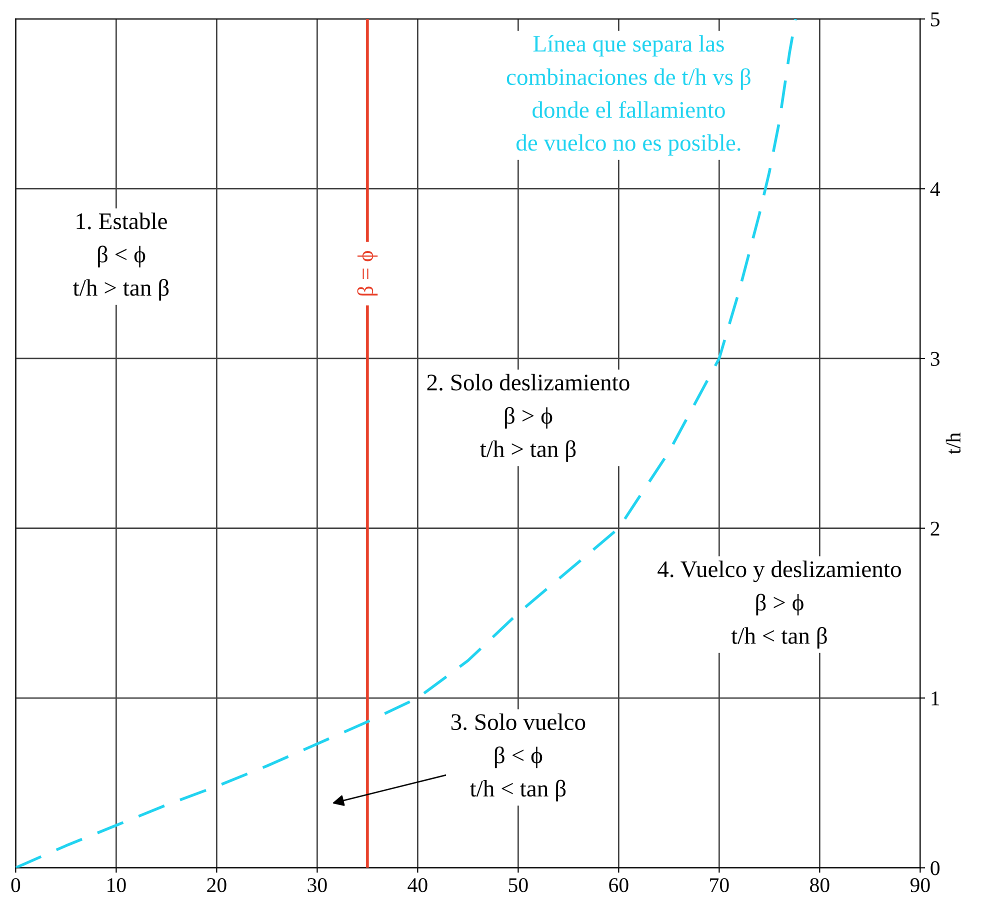 This screenshot has height=903, width=981. I want to click on x-tick-label: 0, so click(15, 885).